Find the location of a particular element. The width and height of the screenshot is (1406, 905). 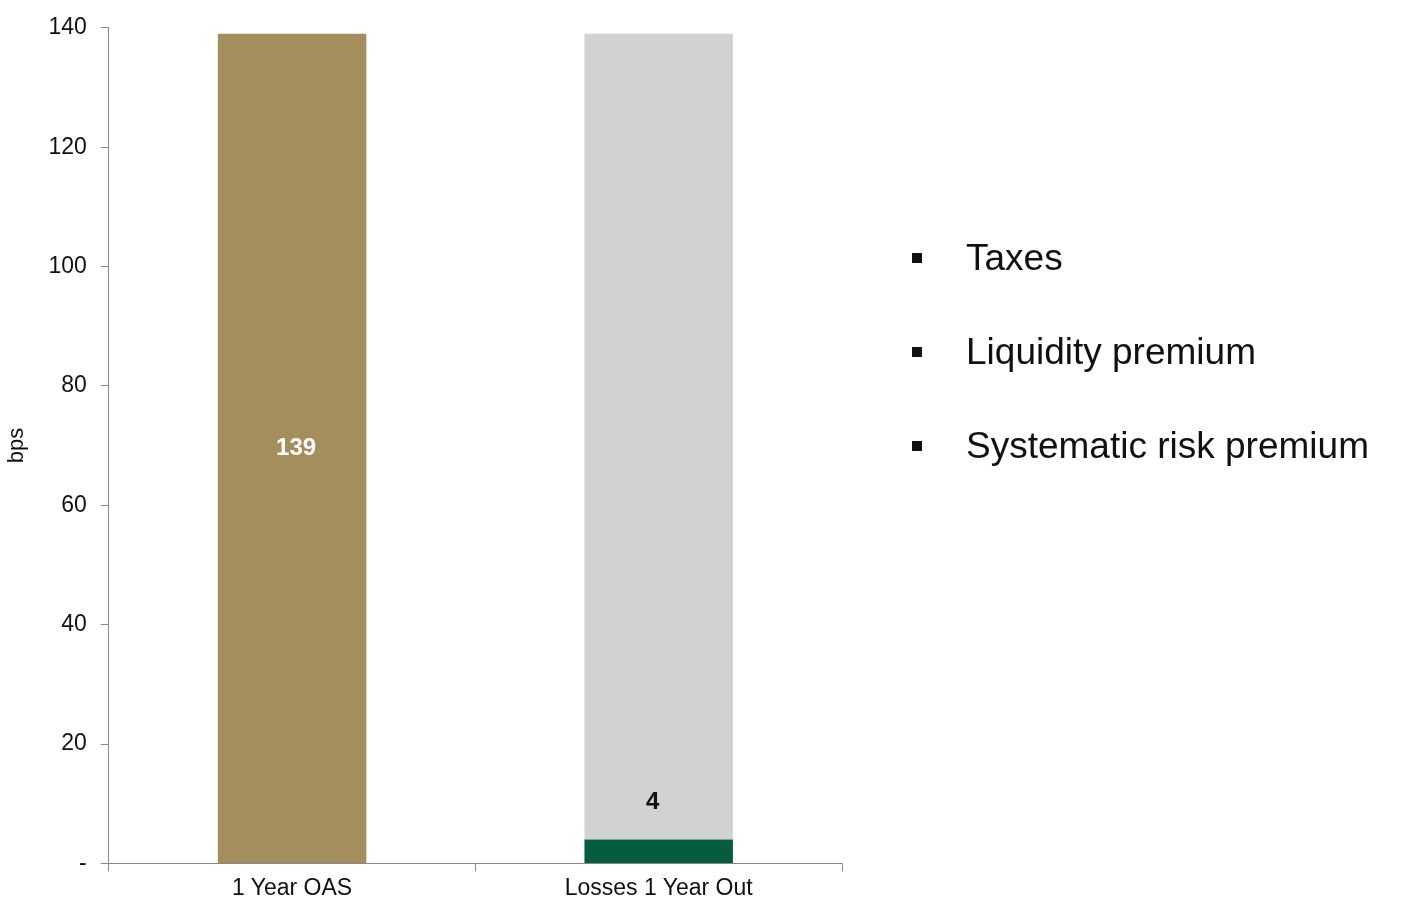

y-tick-label: 140 is located at coordinates (67, 26).